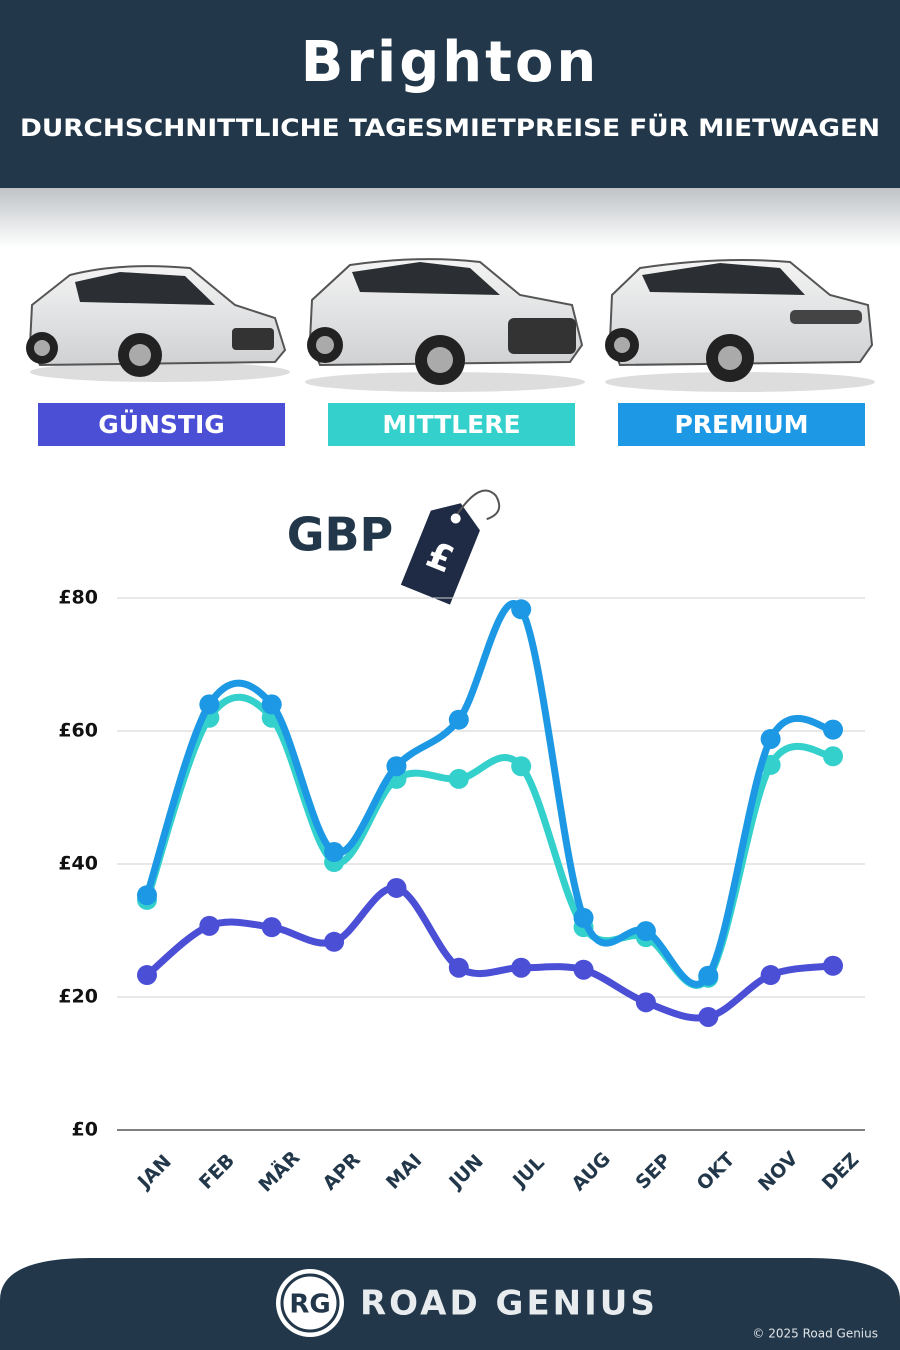 The width and height of the screenshot is (900, 1350). I want to click on x-tick-label: AUG, so click(590, 1171).